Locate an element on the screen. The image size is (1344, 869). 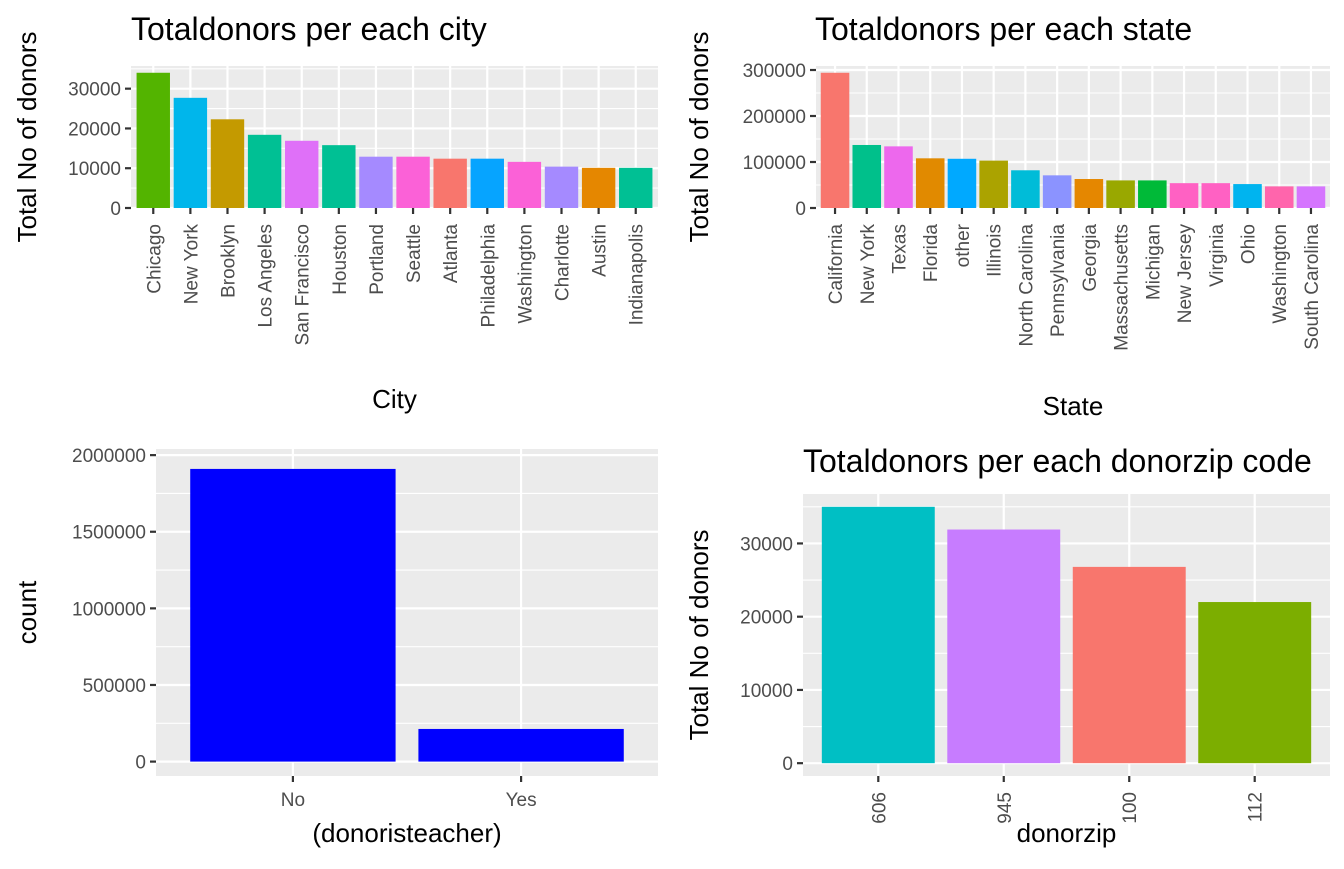
bar-los-angeles is located at coordinates (264, 171).